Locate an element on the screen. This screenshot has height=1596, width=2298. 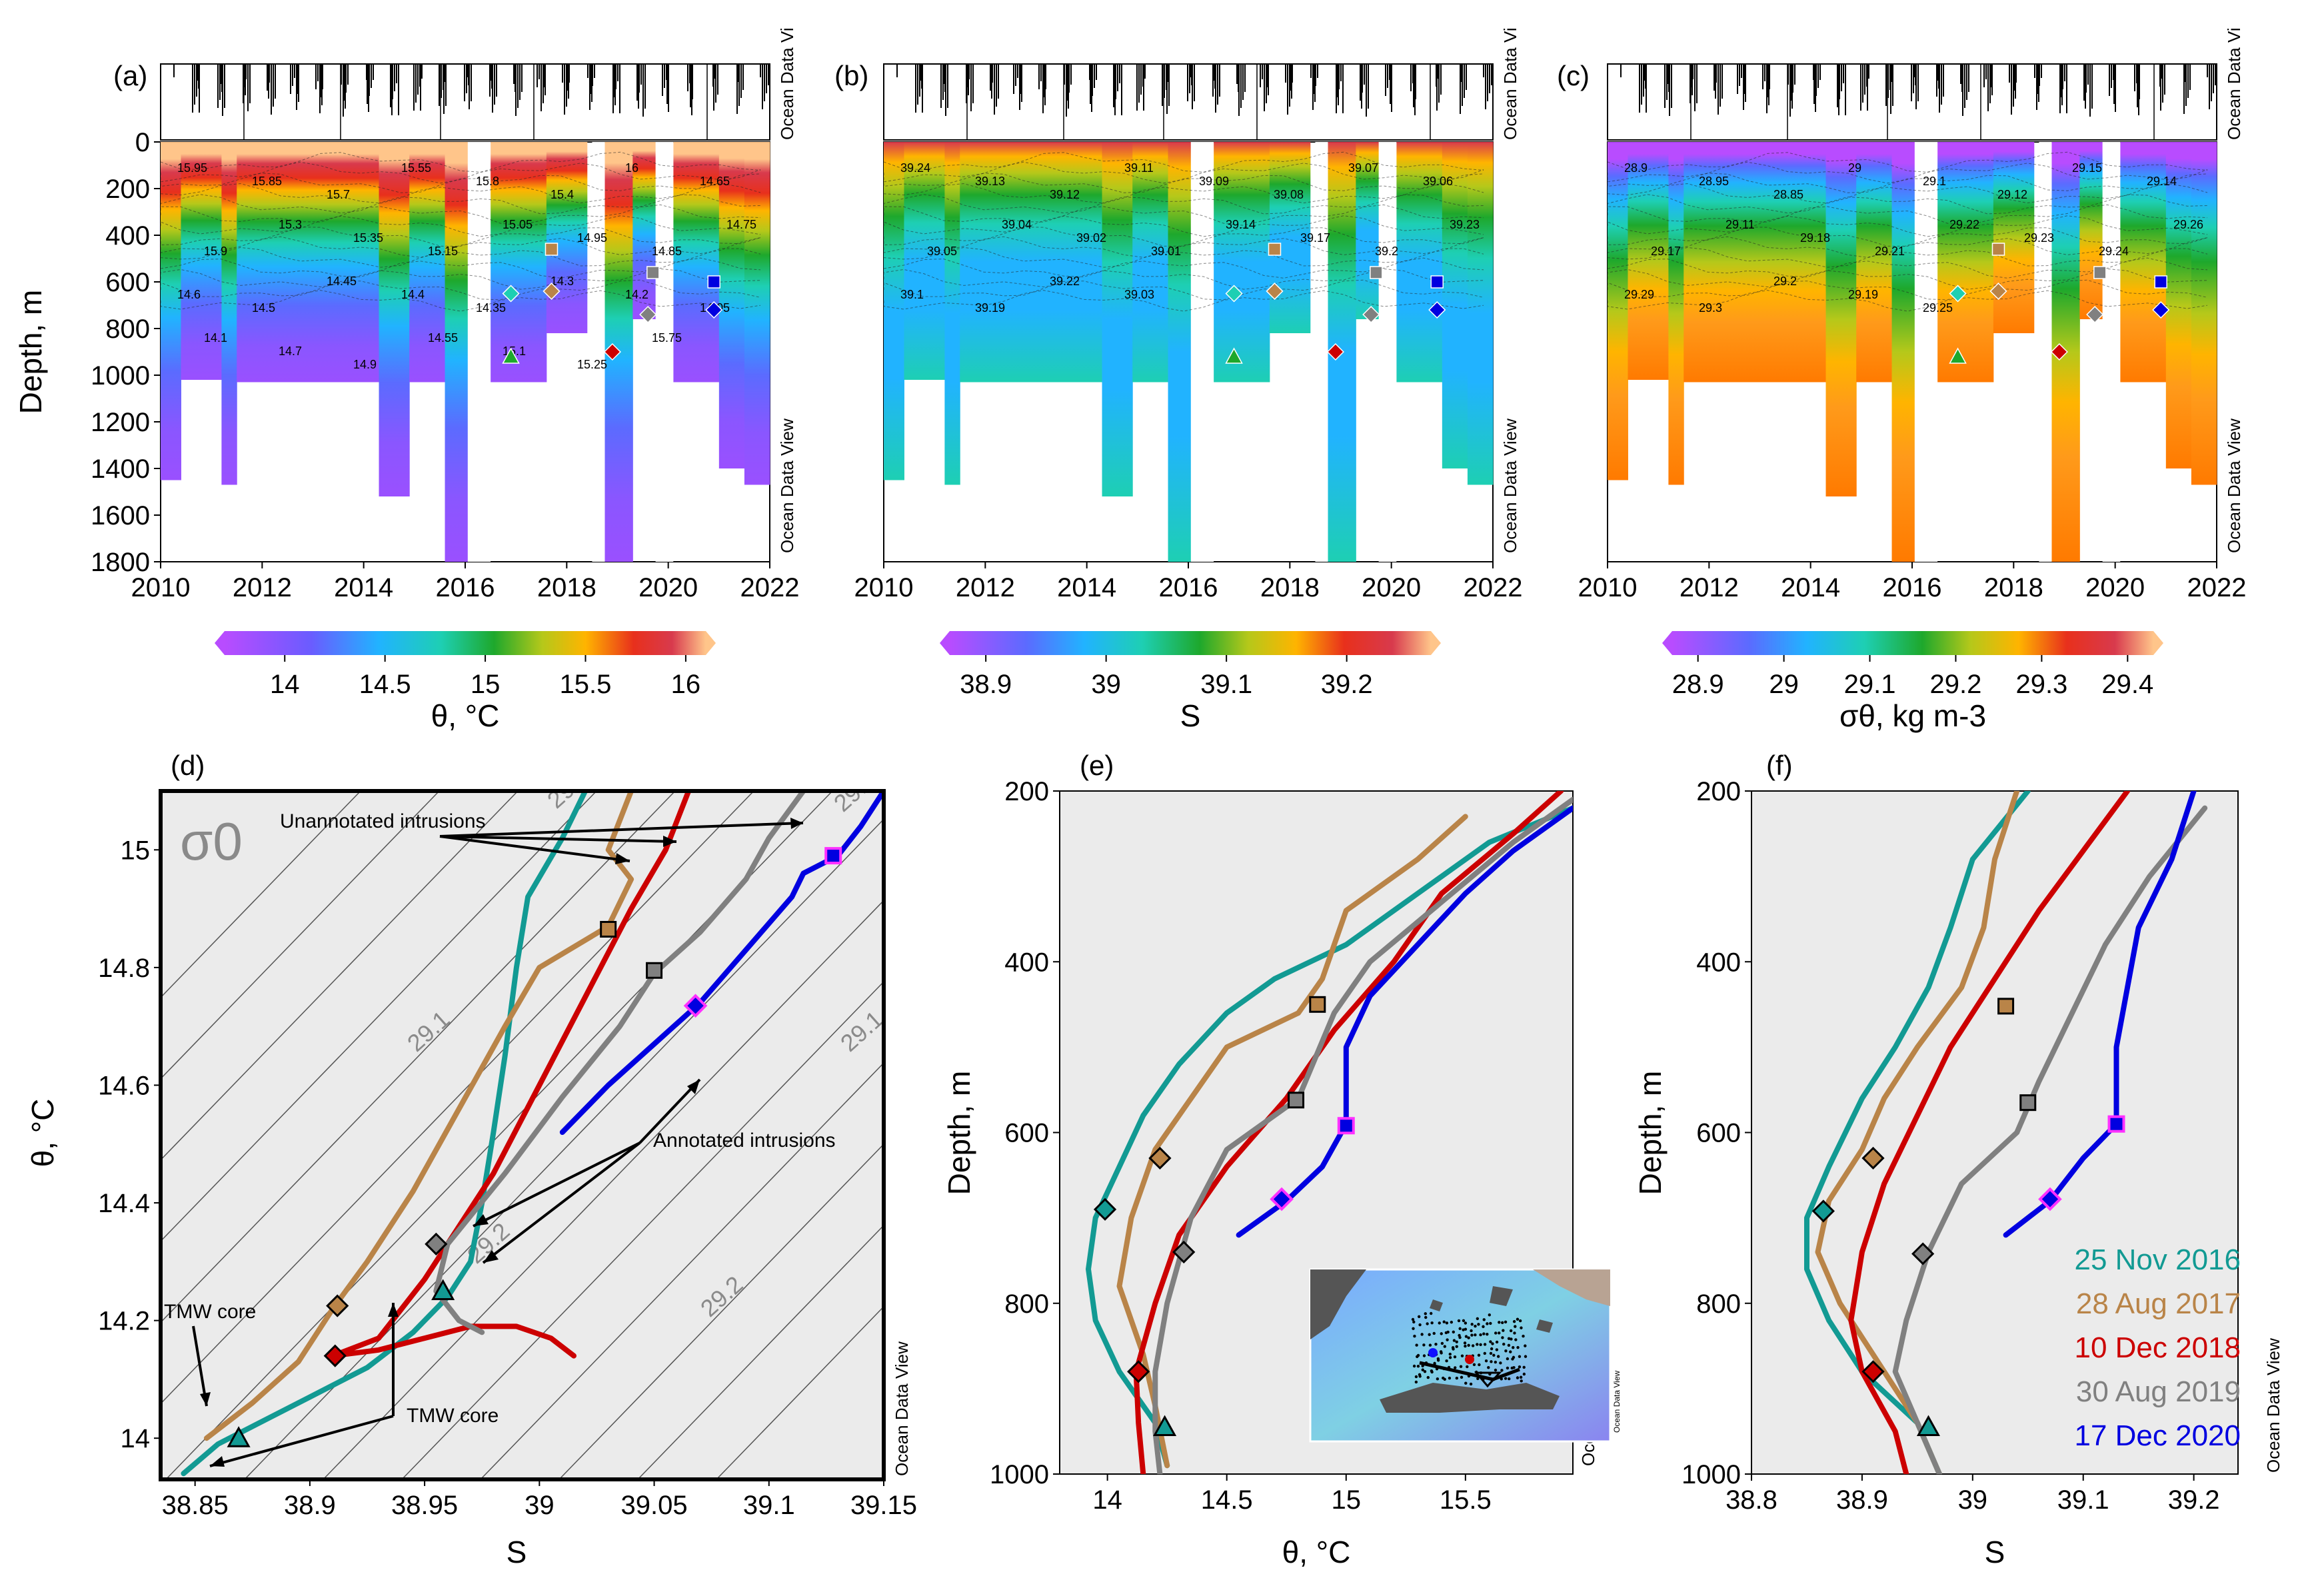
panel-e-line-30-aug-2019 is located at coordinates (1362, 1135).